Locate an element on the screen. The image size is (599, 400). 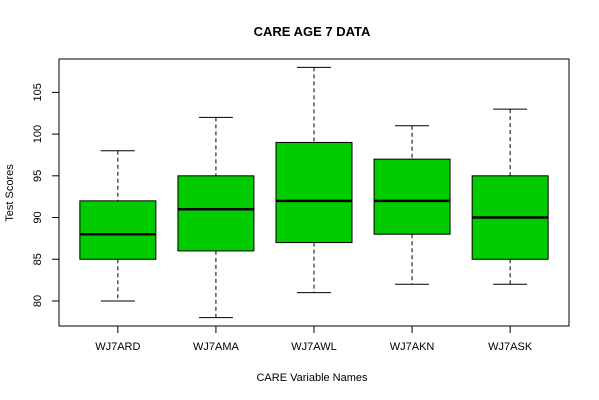
box-wj7awl is located at coordinates (314, 180).